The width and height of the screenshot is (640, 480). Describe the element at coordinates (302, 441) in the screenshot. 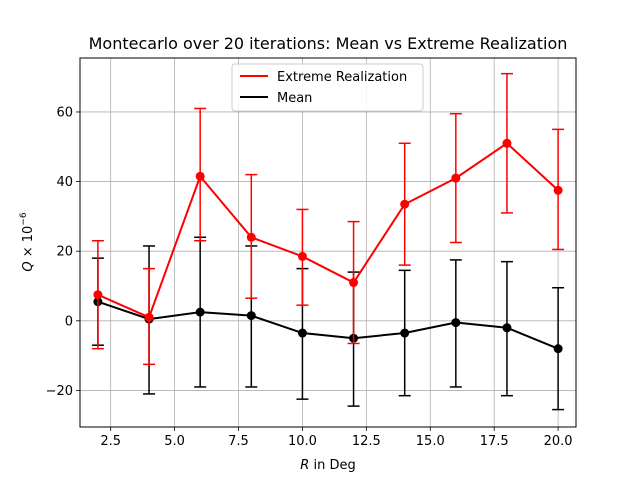

I see `x-tick-label: 10.0` at that location.